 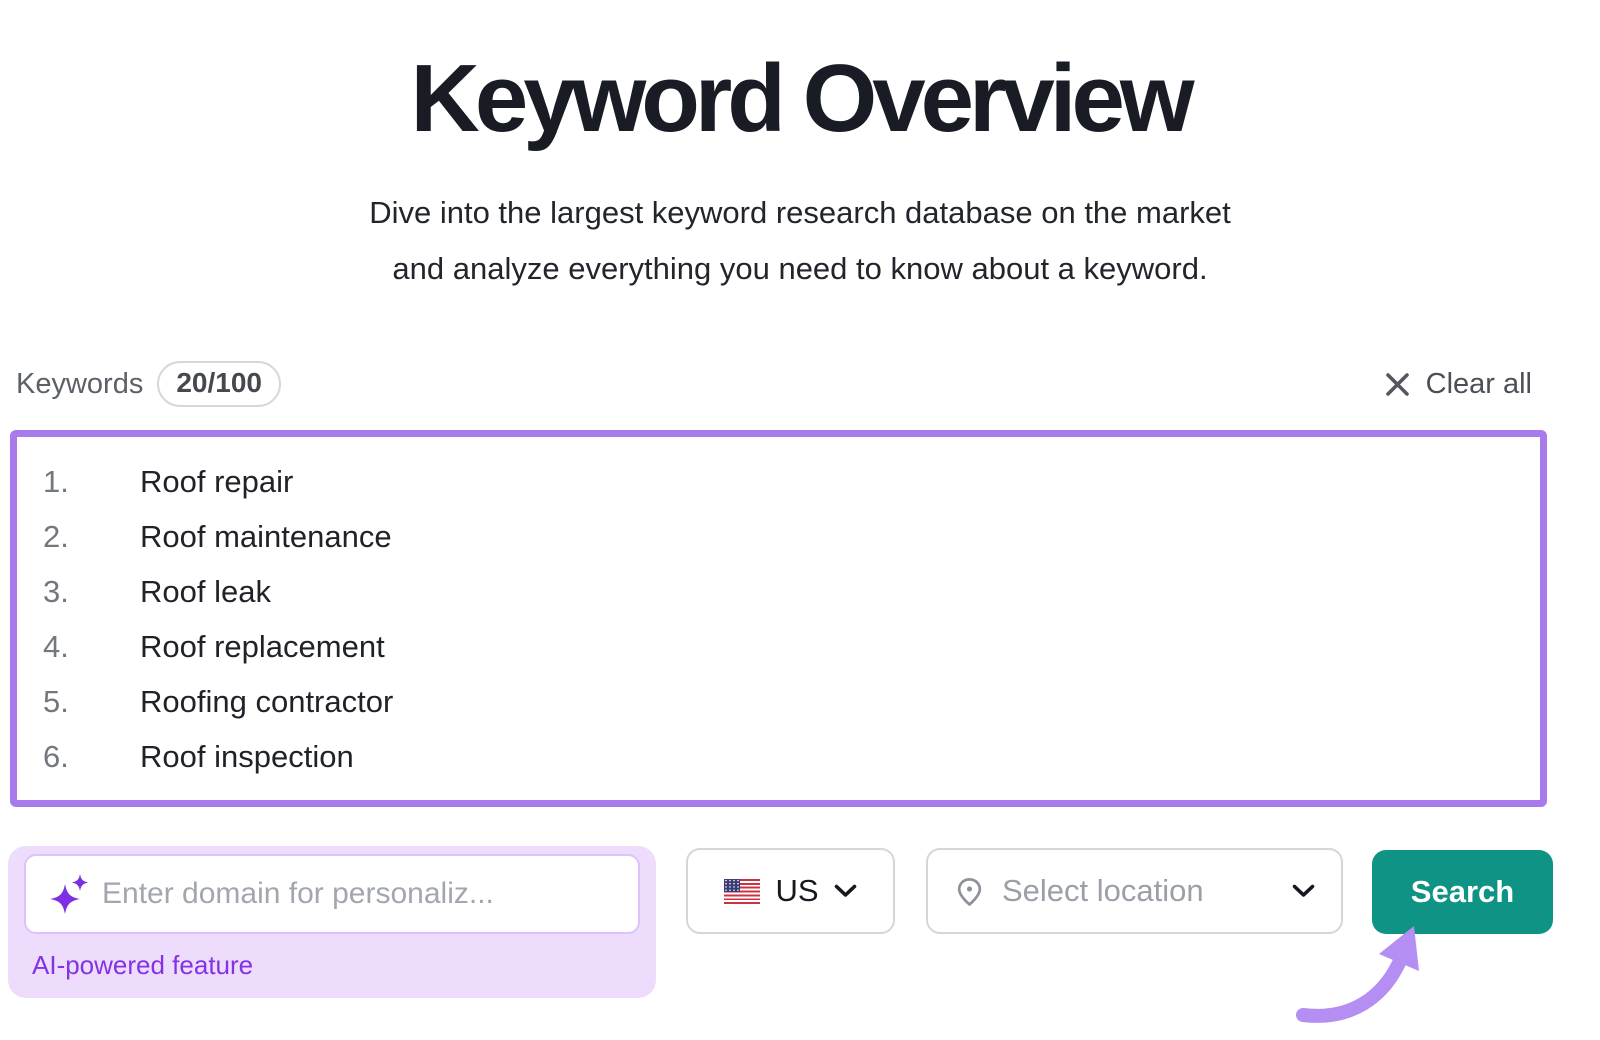 What do you see at coordinates (797, 890) in the screenshot?
I see `country-select-value: US` at bounding box center [797, 890].